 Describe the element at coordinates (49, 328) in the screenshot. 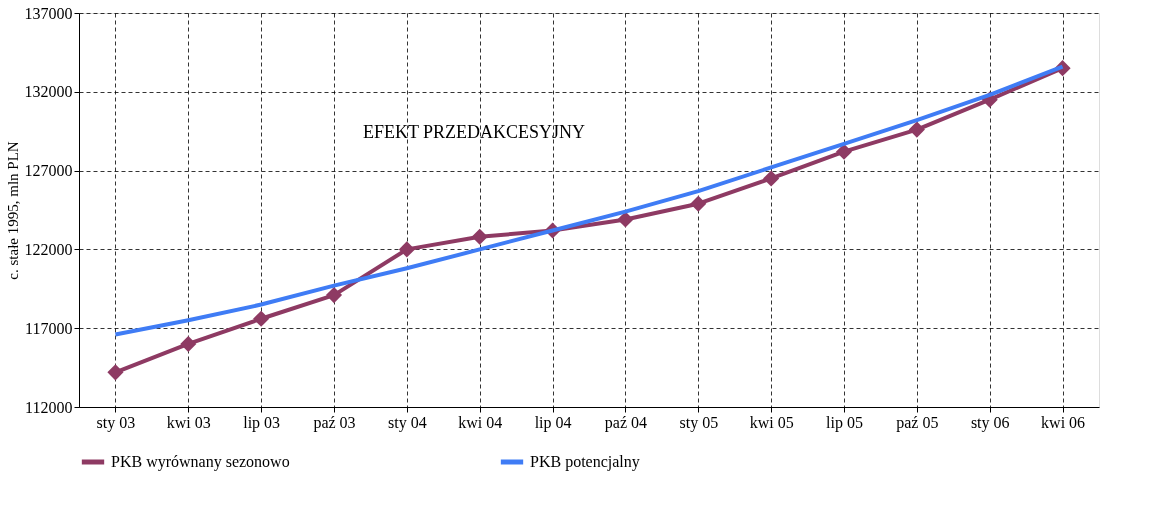

I see `y-tick-label: 117000` at that location.